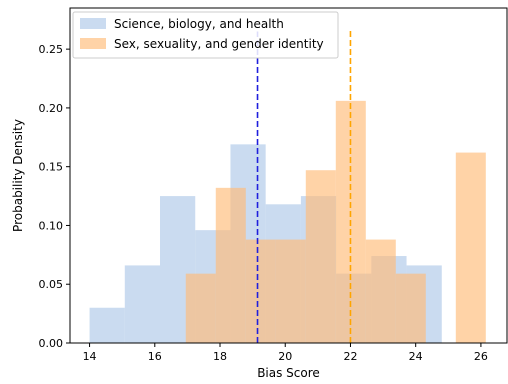 The image size is (508, 384). I want to click on x-axis-label: Bias Score, so click(288, 372).